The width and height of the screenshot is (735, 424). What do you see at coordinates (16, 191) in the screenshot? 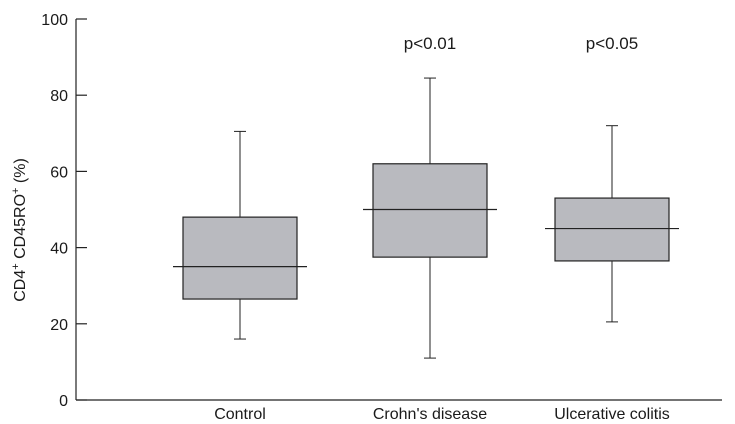
I see `y-label-sup2: +` at bounding box center [16, 191].